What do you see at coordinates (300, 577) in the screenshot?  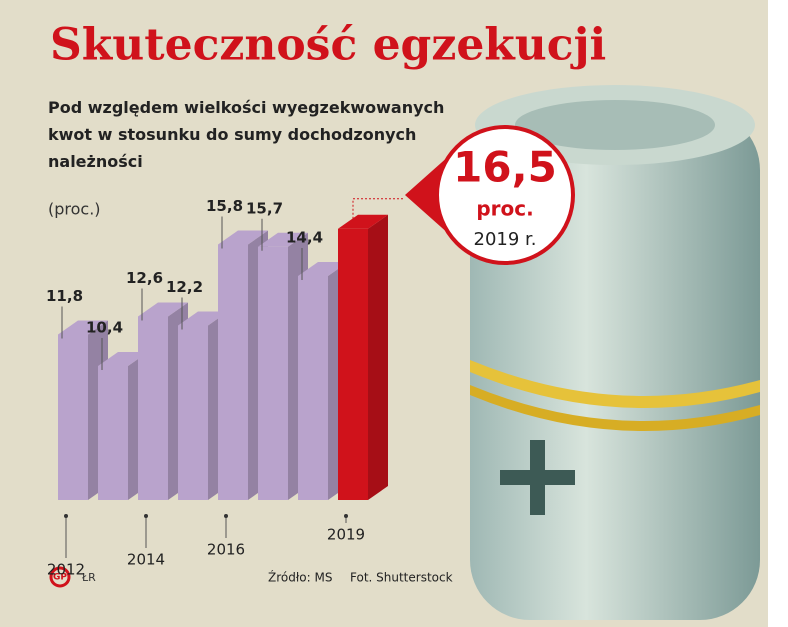 I see `source: Źródło: MS` at bounding box center [300, 577].